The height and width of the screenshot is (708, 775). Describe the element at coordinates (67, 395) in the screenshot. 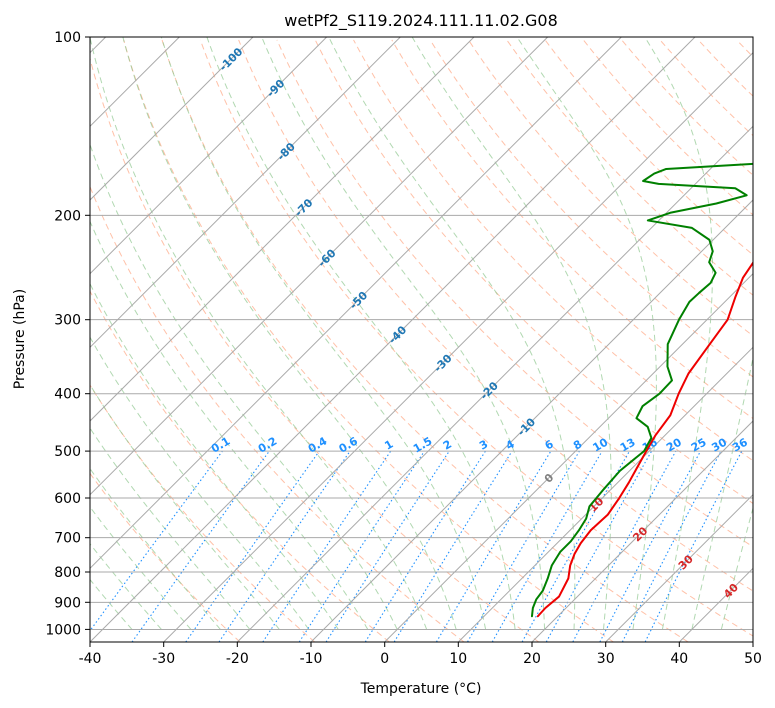

I see `y-tick-label: 400` at that location.